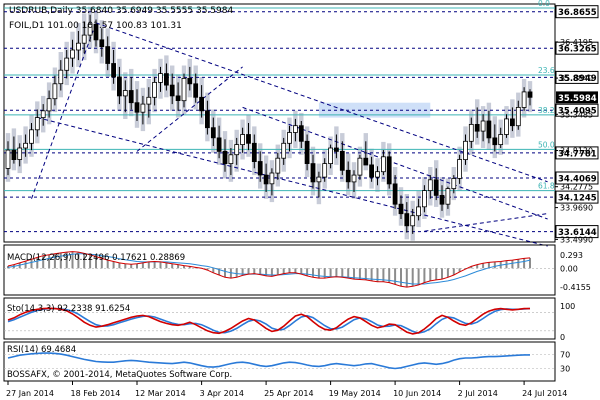  I want to click on time-axis-tick-label: 25 Apr 2014, so click(288, 393).